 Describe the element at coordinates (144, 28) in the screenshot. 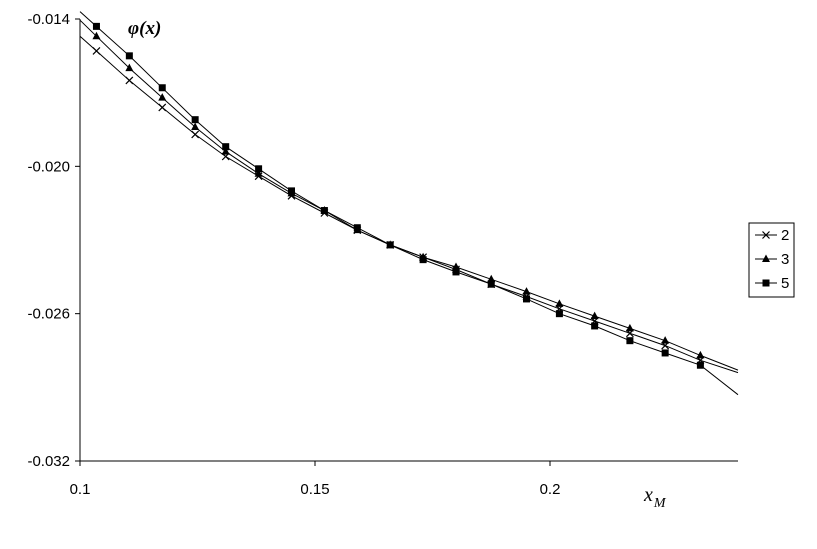

I see `y-axis-label: φ(x)` at that location.